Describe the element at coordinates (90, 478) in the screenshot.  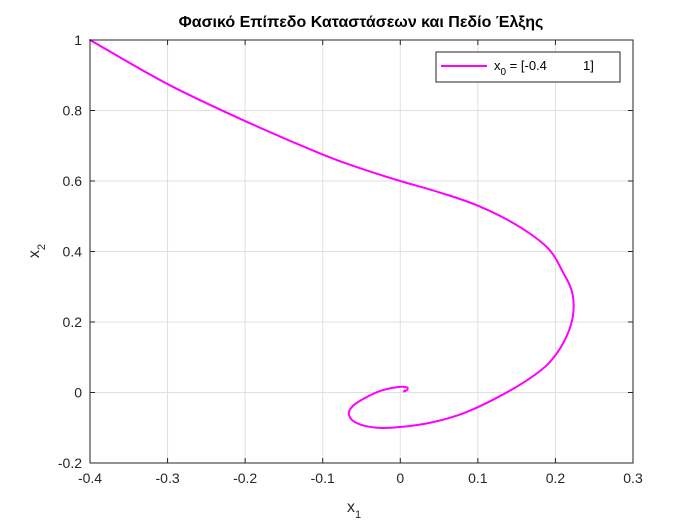
I see `x-tick-label-0: -0.4` at that location.